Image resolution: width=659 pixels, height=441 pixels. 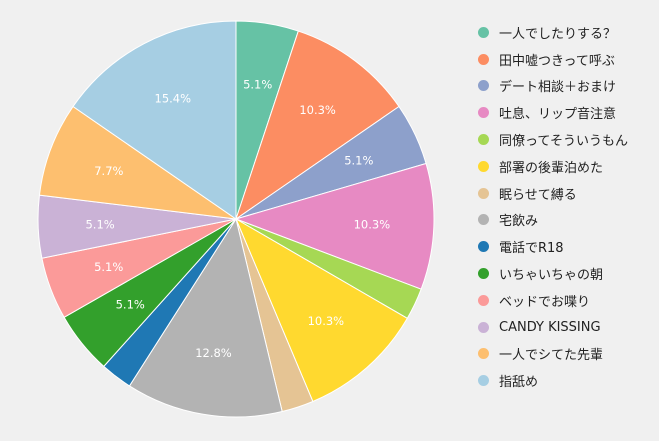 I want to click on legend-label: 同僚ってそういうもん, so click(x=563, y=142).